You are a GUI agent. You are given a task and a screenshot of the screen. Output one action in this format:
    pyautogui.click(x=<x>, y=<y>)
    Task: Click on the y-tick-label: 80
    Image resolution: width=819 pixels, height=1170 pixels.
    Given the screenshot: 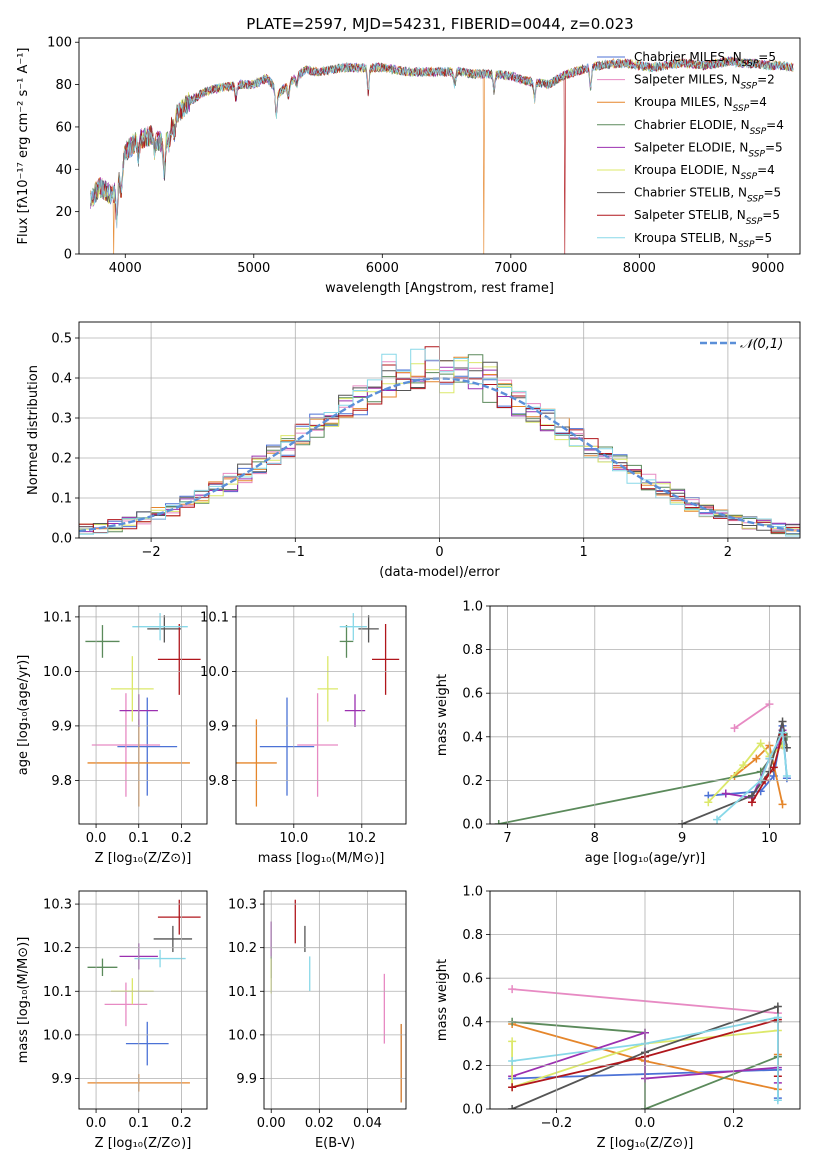 What is the action you would take?
    pyautogui.click(x=63, y=85)
    